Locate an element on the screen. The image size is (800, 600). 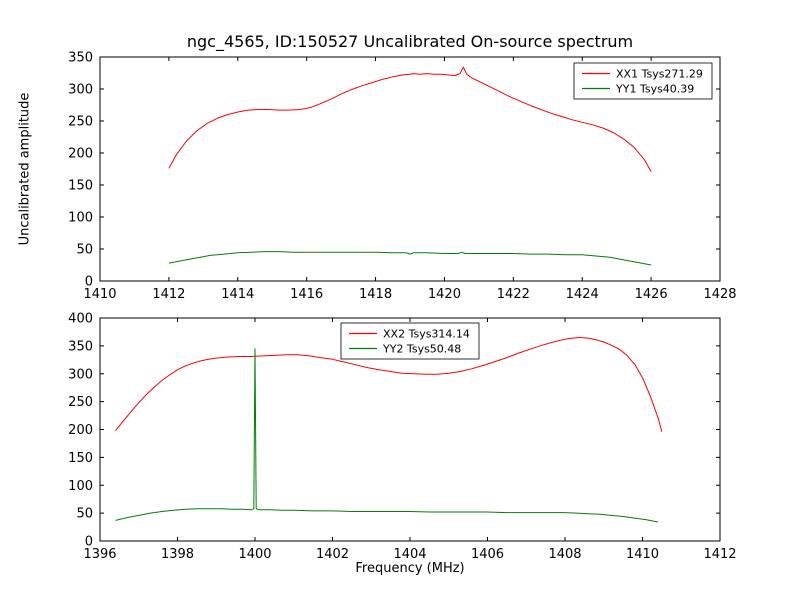
x-tick-label: 1424 is located at coordinates (582, 294).